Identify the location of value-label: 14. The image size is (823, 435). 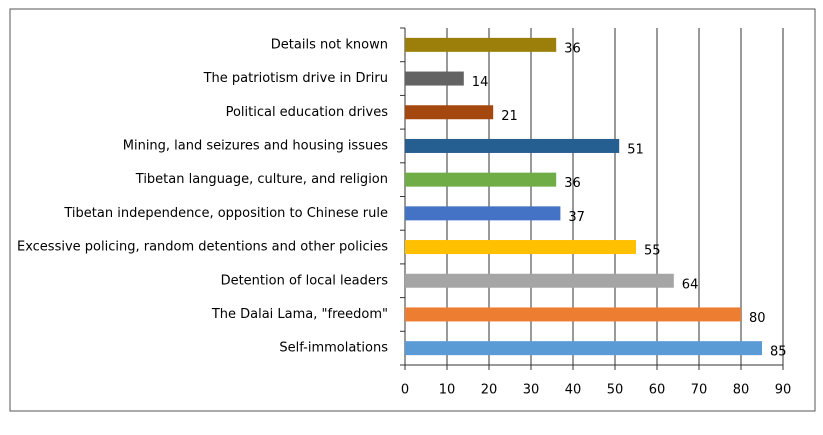
(480, 82).